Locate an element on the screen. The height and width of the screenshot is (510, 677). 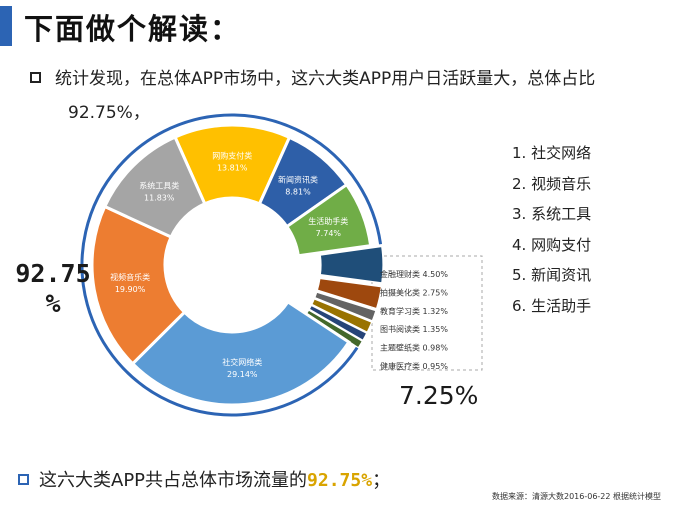
legend-item: 3. 系统工具 is located at coordinates (552, 214).